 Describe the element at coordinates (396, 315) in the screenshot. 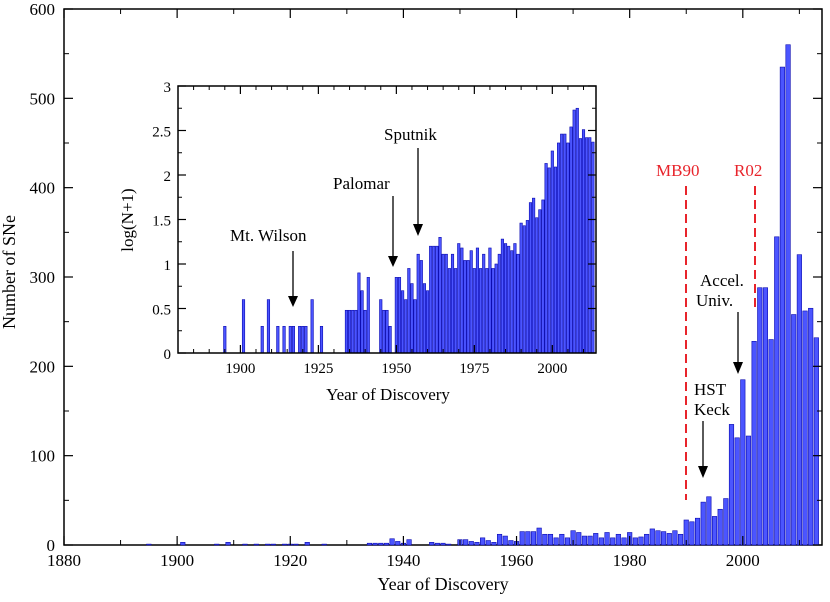

I see `inset-bar-1950` at that location.